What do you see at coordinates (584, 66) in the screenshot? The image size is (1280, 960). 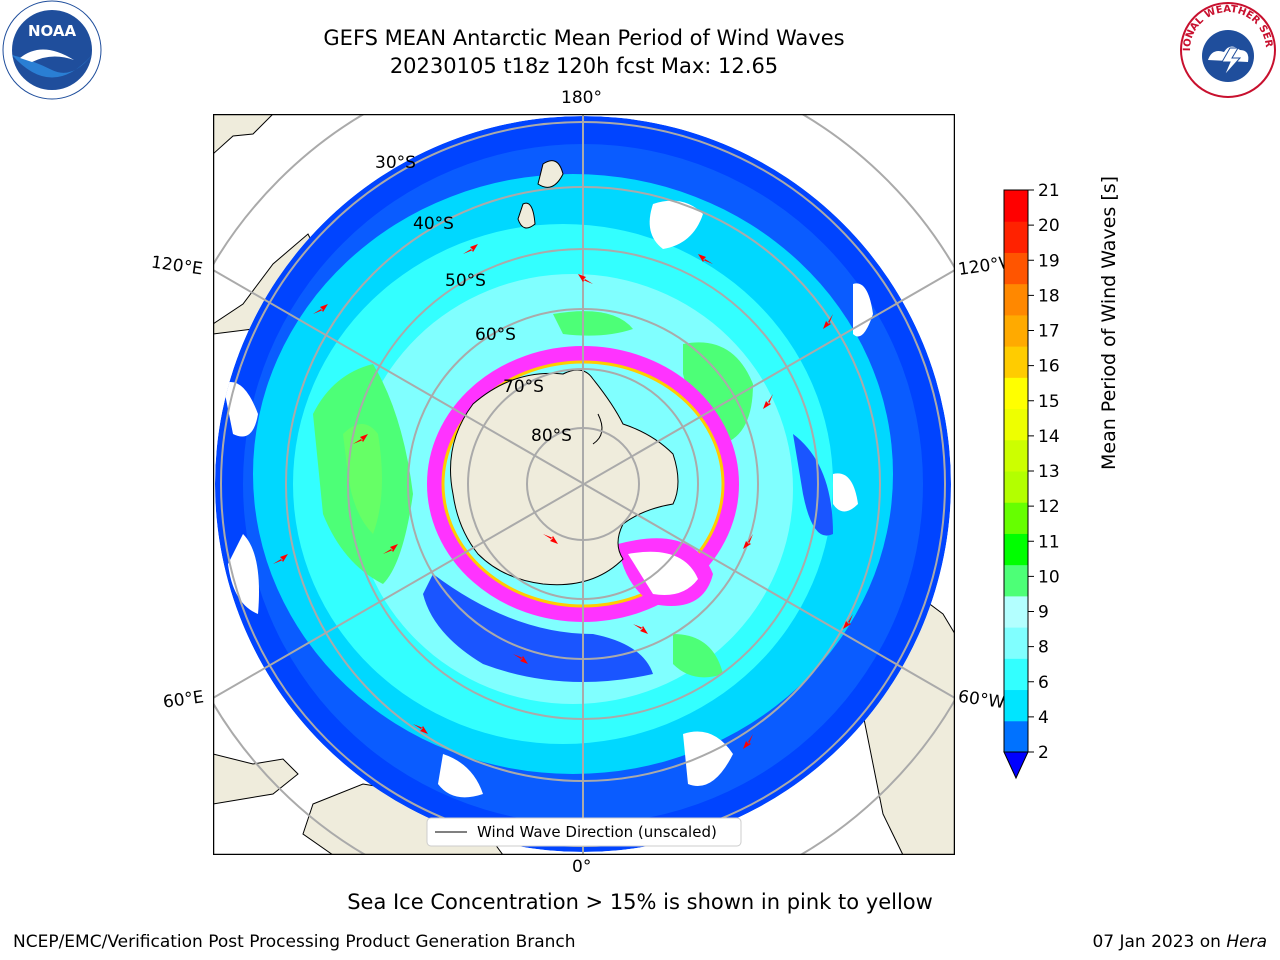 I see `map-subtitle: 20230105 t18z 120h fcst Max: 12.65` at bounding box center [584, 66].